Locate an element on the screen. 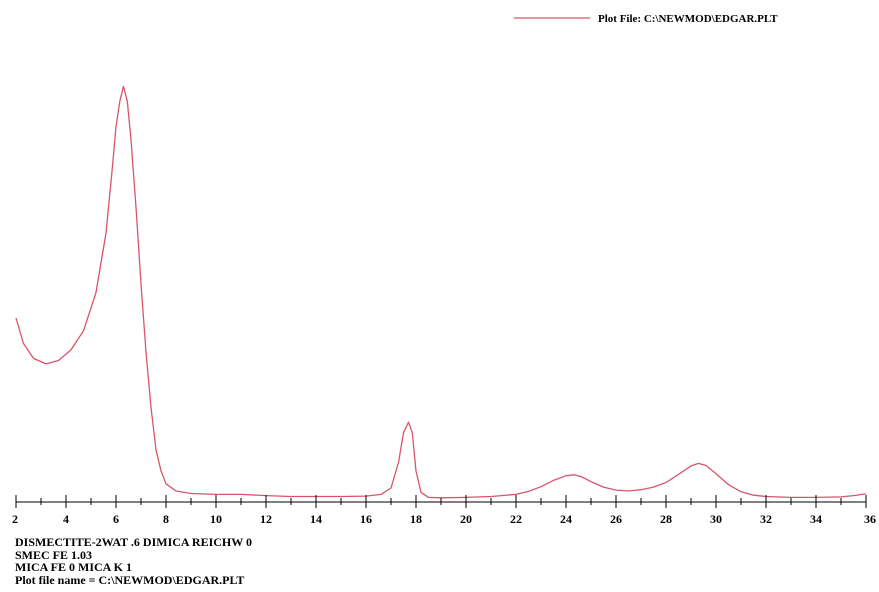 The height and width of the screenshot is (592, 879). x-tick-label: 20 is located at coordinates (466, 519).